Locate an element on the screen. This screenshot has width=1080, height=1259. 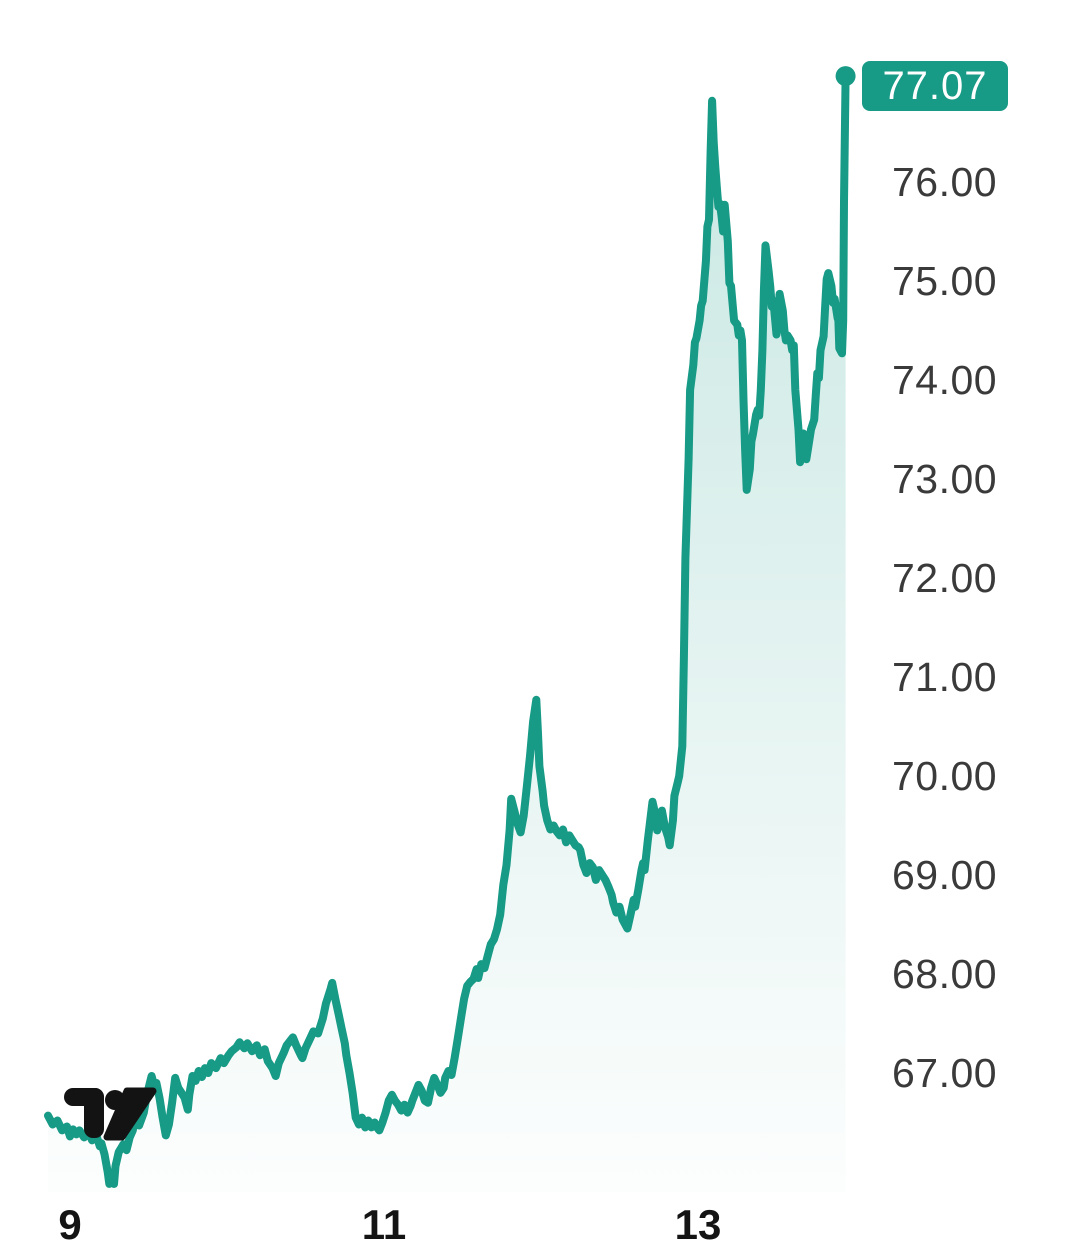
y-axis-label: 68.00 is located at coordinates (945, 974).